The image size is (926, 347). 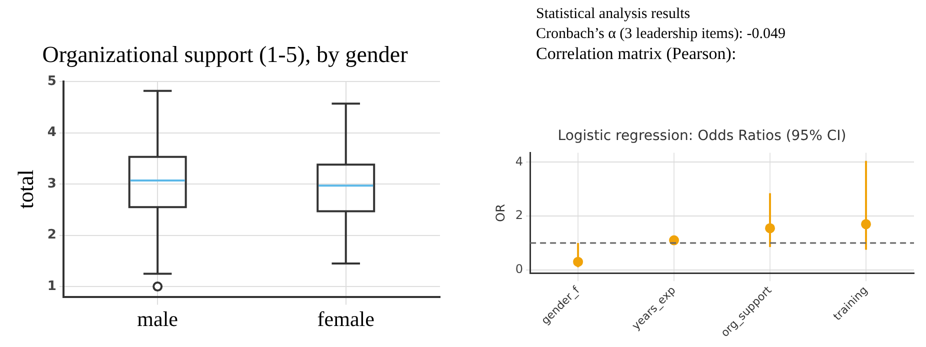 What do you see at coordinates (51, 286) in the screenshot?
I see `y-tick-label: 1` at bounding box center [51, 286].